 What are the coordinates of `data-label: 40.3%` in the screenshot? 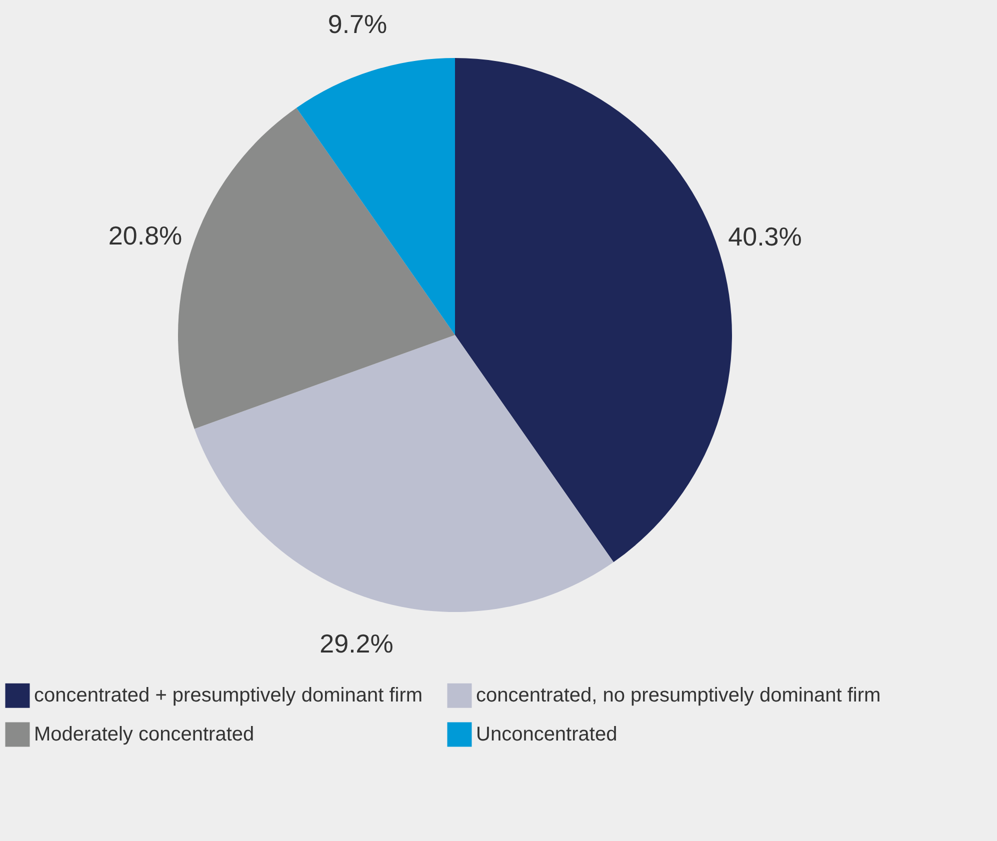 It's located at (765, 236).